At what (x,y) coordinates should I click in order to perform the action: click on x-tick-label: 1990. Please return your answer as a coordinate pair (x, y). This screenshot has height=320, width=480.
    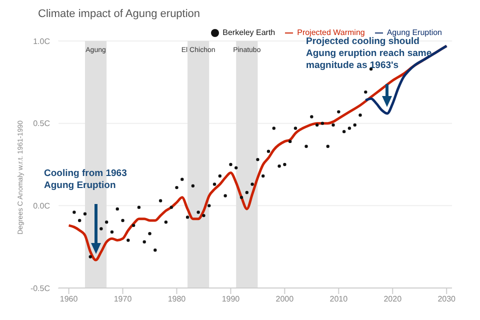
    Looking at the image, I should click on (231, 299).